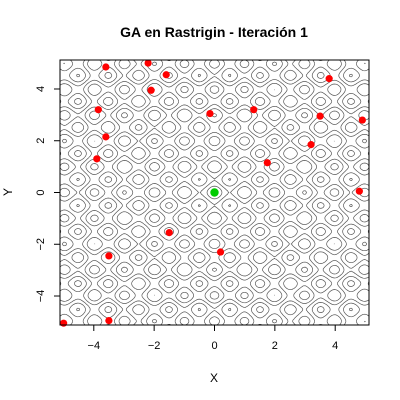  What do you see at coordinates (41, 141) in the screenshot?
I see `y-tick-label: 2` at bounding box center [41, 141].